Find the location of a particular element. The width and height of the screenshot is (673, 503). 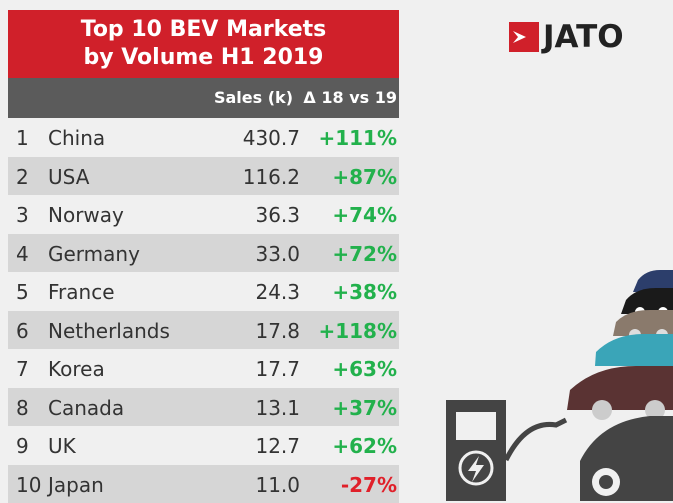

row-country: Norway is located at coordinates (86, 215).